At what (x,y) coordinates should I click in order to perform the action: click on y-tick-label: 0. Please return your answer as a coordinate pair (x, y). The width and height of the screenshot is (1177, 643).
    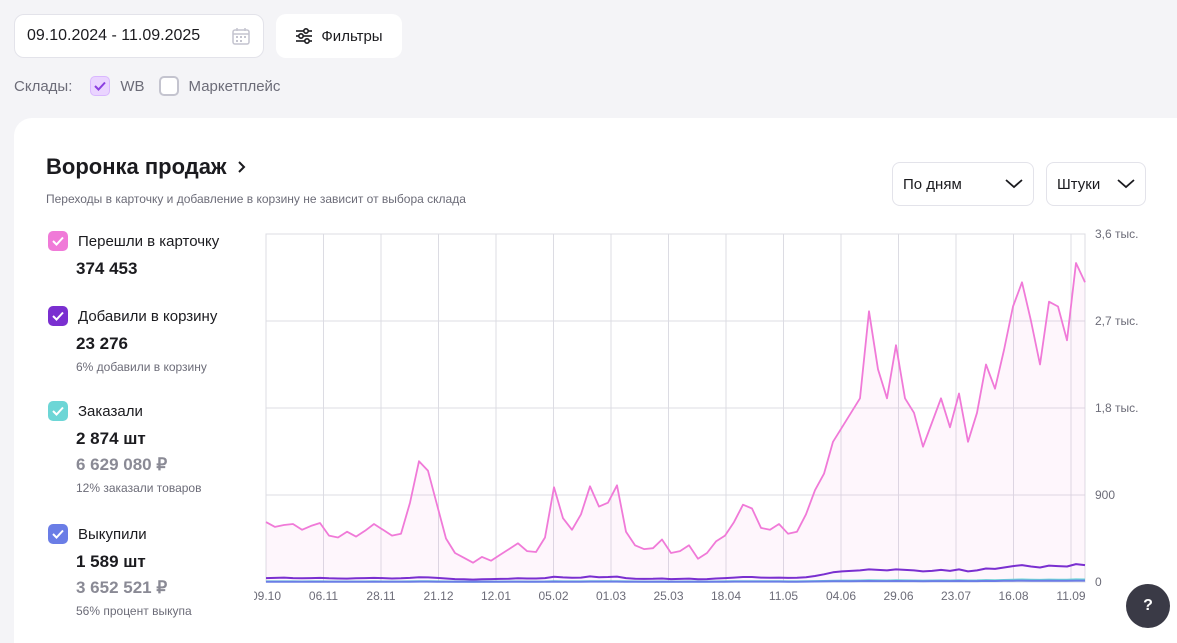
    Looking at the image, I should click on (1098, 582).